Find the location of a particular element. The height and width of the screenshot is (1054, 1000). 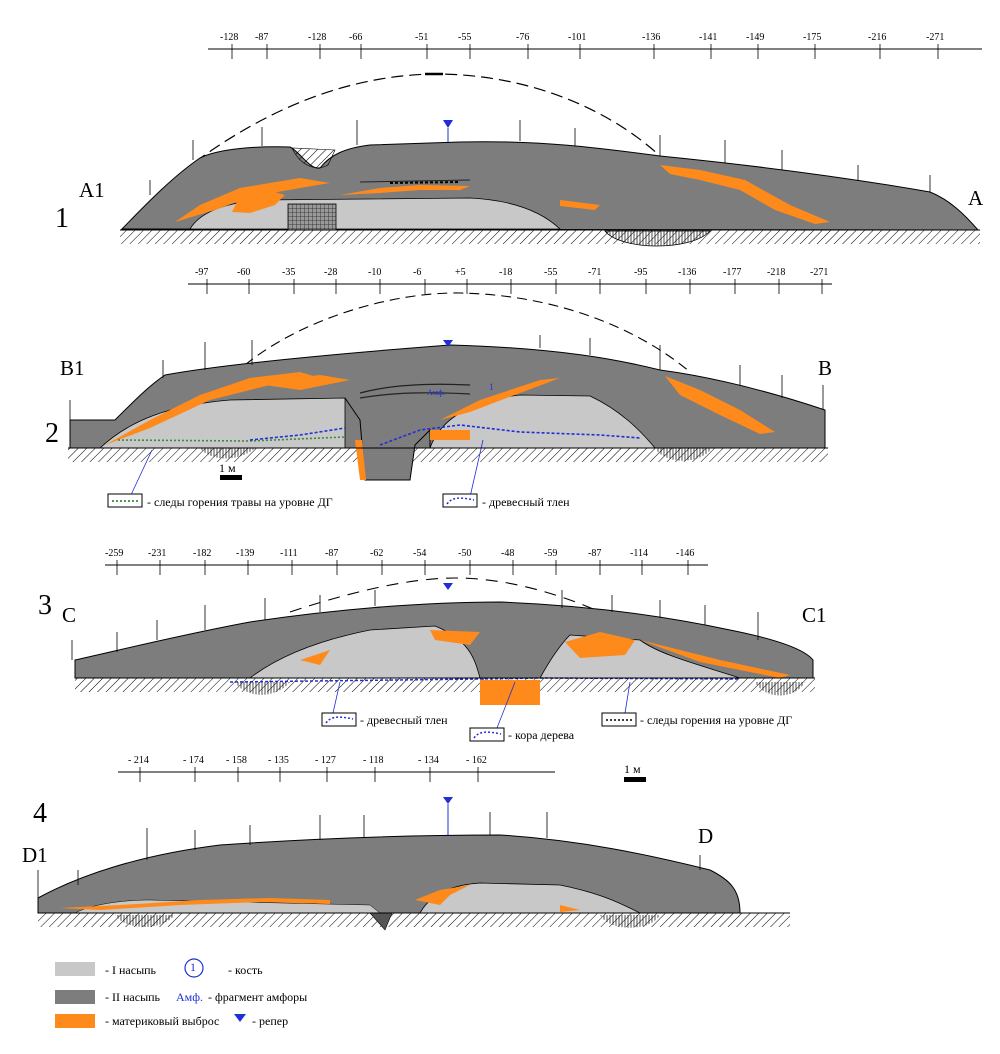

legend-swatch-spoil is located at coordinates (75, 1021).